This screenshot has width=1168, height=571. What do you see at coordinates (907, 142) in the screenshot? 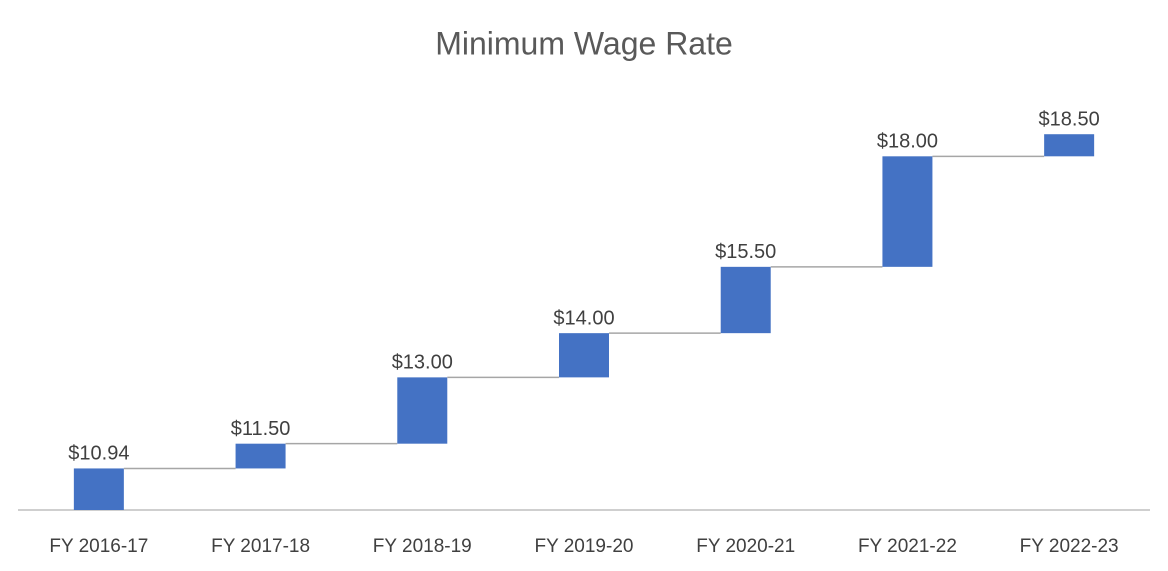
I see `value-label: $18.00` at bounding box center [907, 142].